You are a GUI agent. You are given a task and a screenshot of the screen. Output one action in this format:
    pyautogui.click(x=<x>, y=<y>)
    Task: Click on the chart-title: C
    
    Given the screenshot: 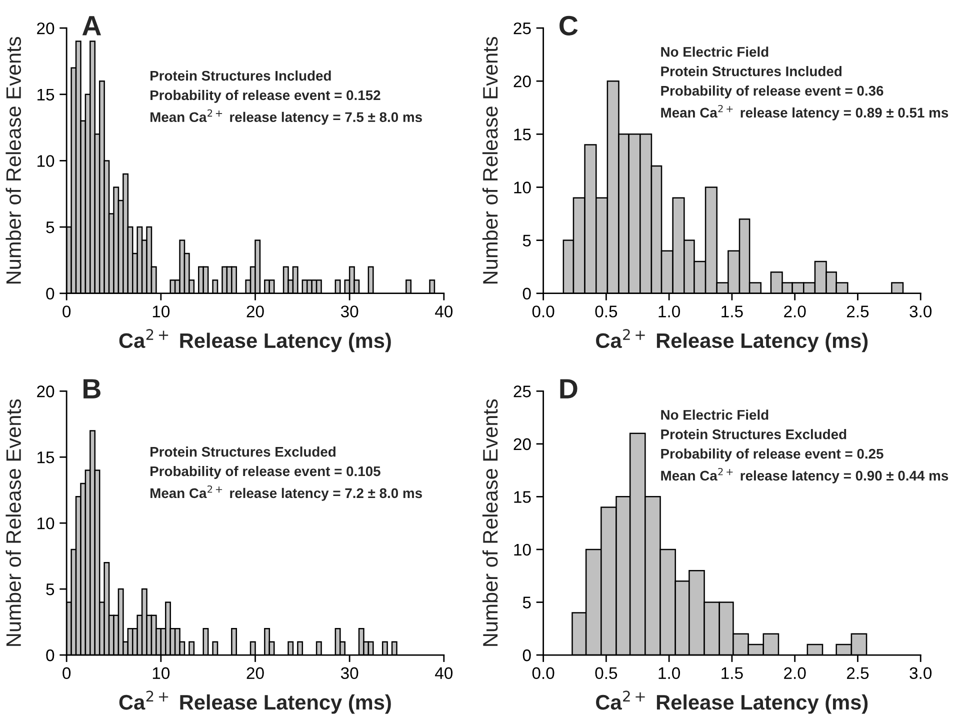 What is the action you would take?
    pyautogui.click(x=569, y=26)
    